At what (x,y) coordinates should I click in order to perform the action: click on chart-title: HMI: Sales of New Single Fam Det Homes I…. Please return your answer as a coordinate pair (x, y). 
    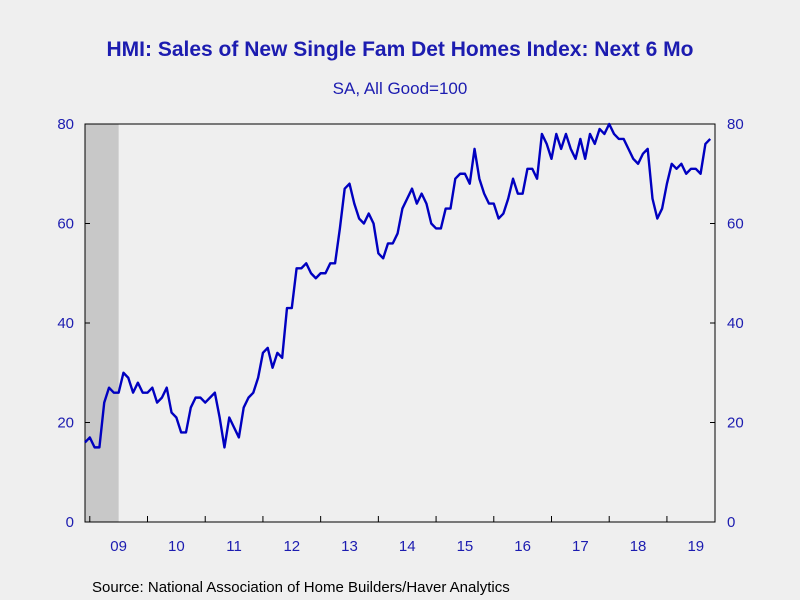
    Looking at the image, I should click on (400, 49).